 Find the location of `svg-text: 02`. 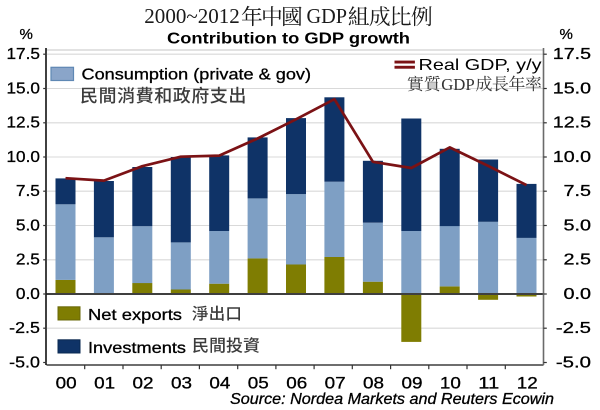

svg-text: 02 is located at coordinates (143, 383).